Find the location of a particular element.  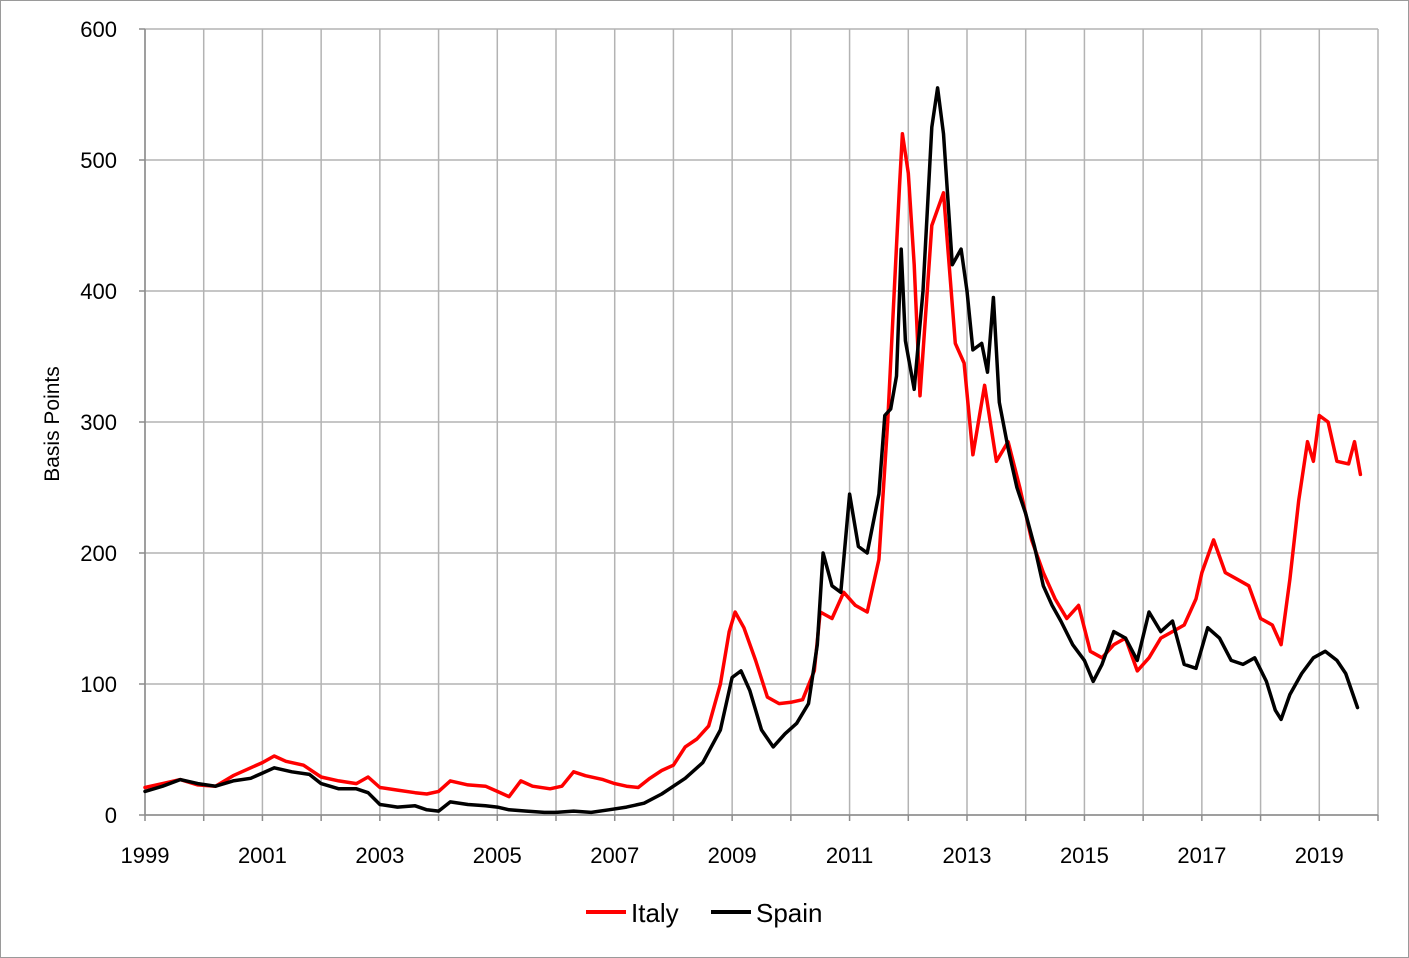

x-tick-label: 2001 is located at coordinates (262, 855).